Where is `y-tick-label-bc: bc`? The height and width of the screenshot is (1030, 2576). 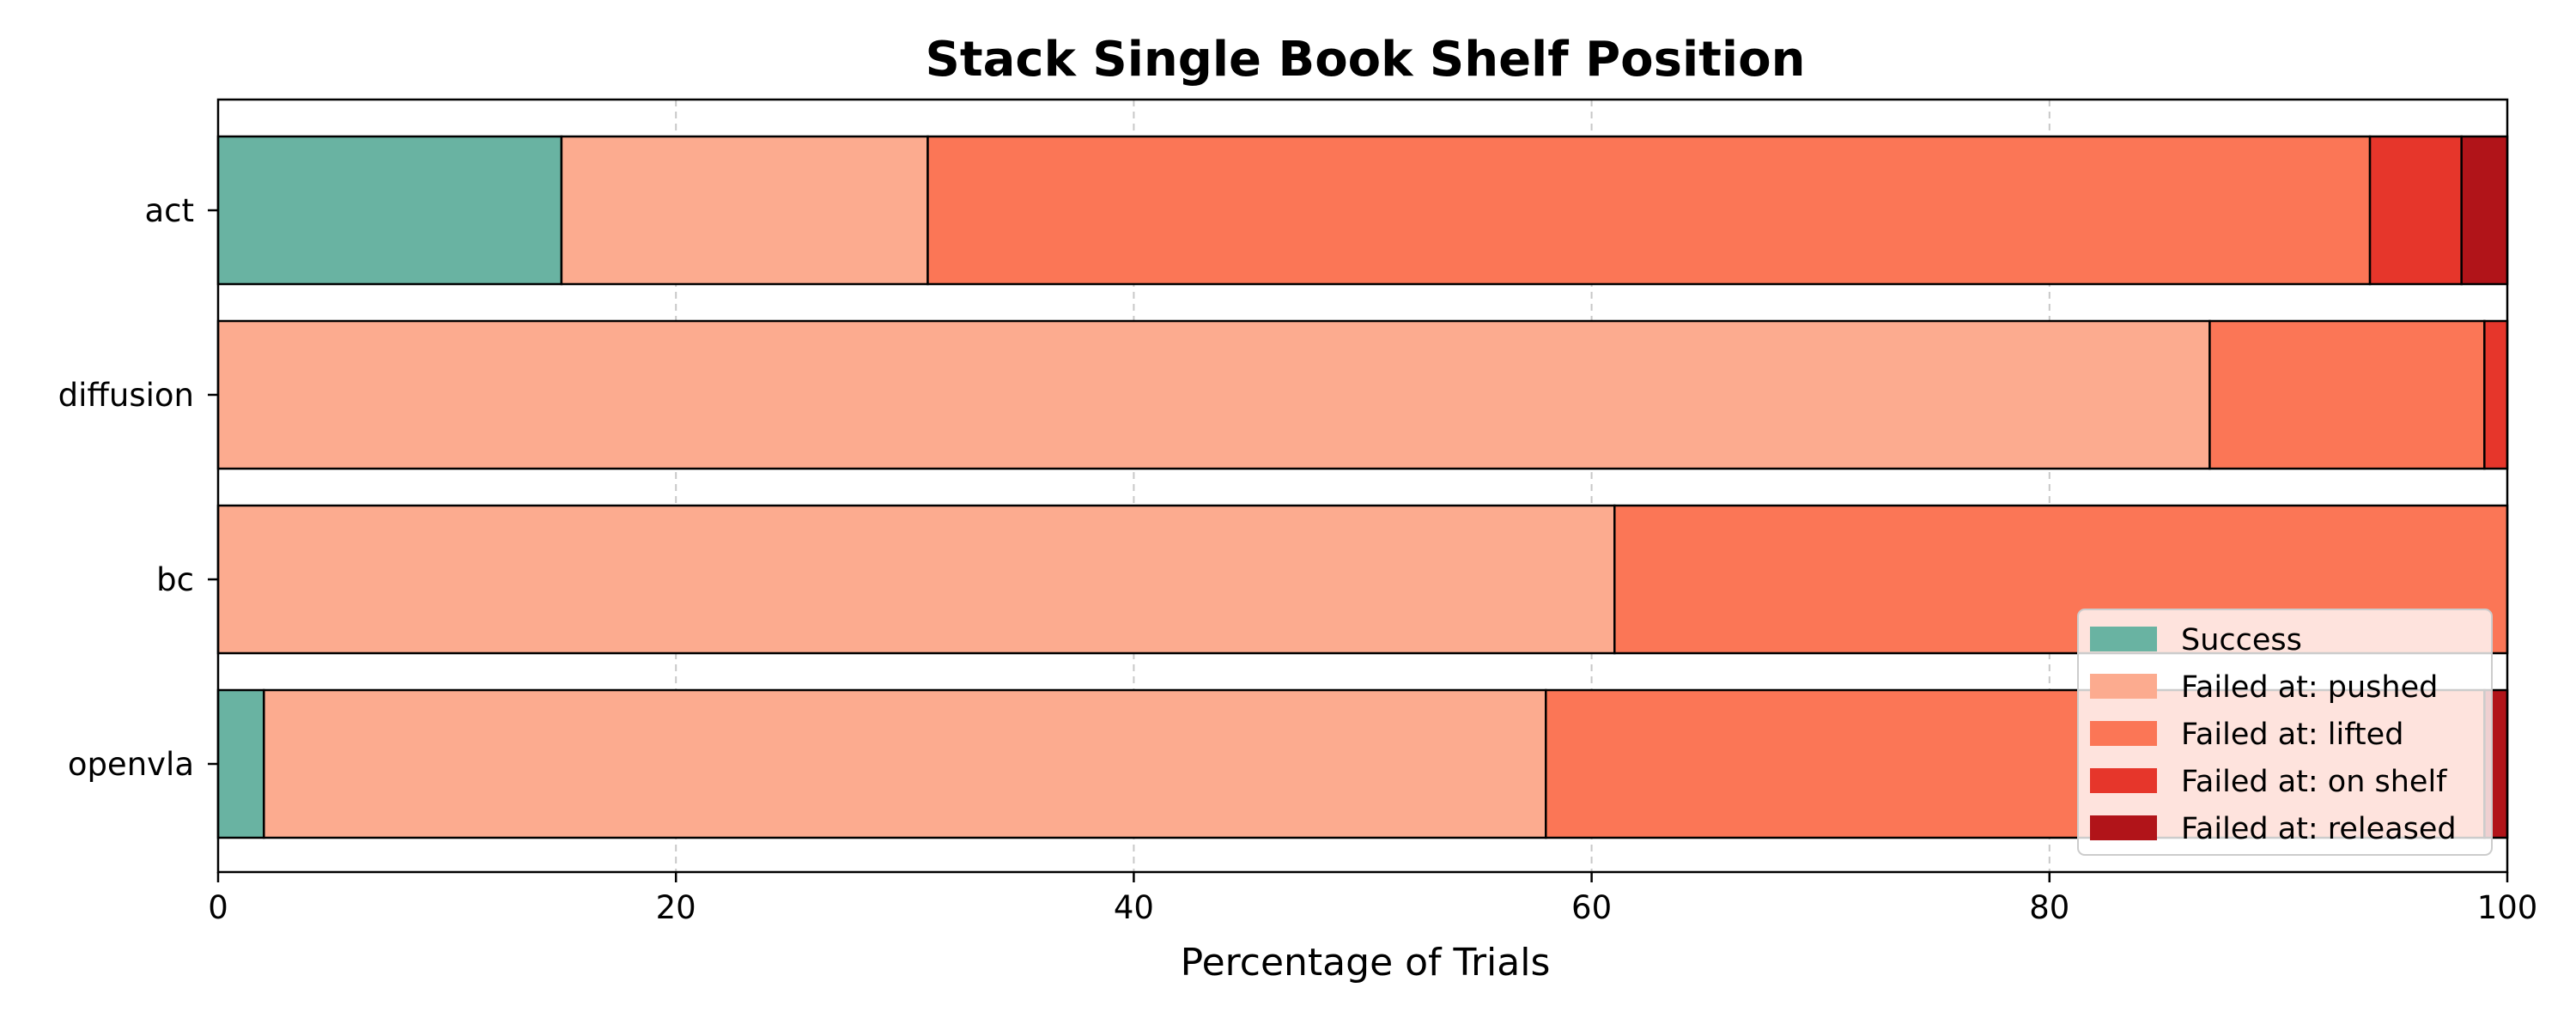
y-tick-label-bc: bc is located at coordinates (175, 579).